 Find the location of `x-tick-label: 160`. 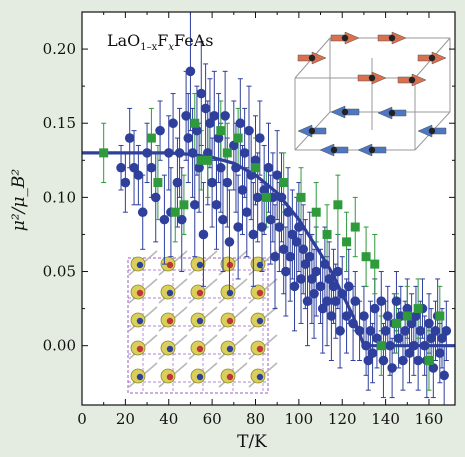

x-tick-label: 160 is located at coordinates (429, 419).